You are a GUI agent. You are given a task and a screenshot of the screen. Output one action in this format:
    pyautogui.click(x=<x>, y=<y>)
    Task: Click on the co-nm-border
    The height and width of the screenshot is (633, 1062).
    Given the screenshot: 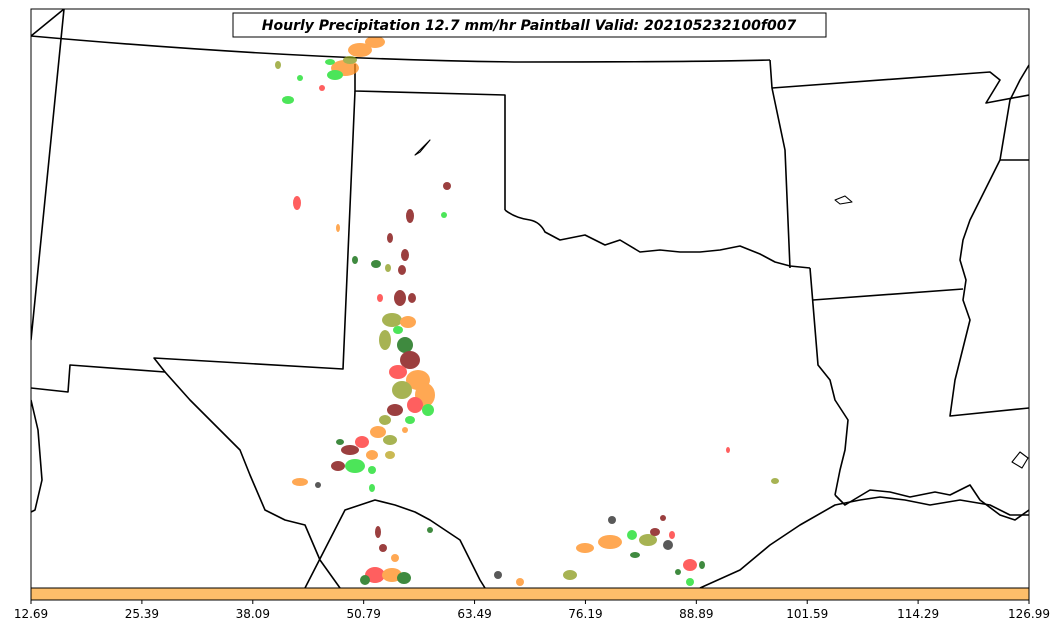 What is the action you would take?
    pyautogui.click(x=48, y=23)
    